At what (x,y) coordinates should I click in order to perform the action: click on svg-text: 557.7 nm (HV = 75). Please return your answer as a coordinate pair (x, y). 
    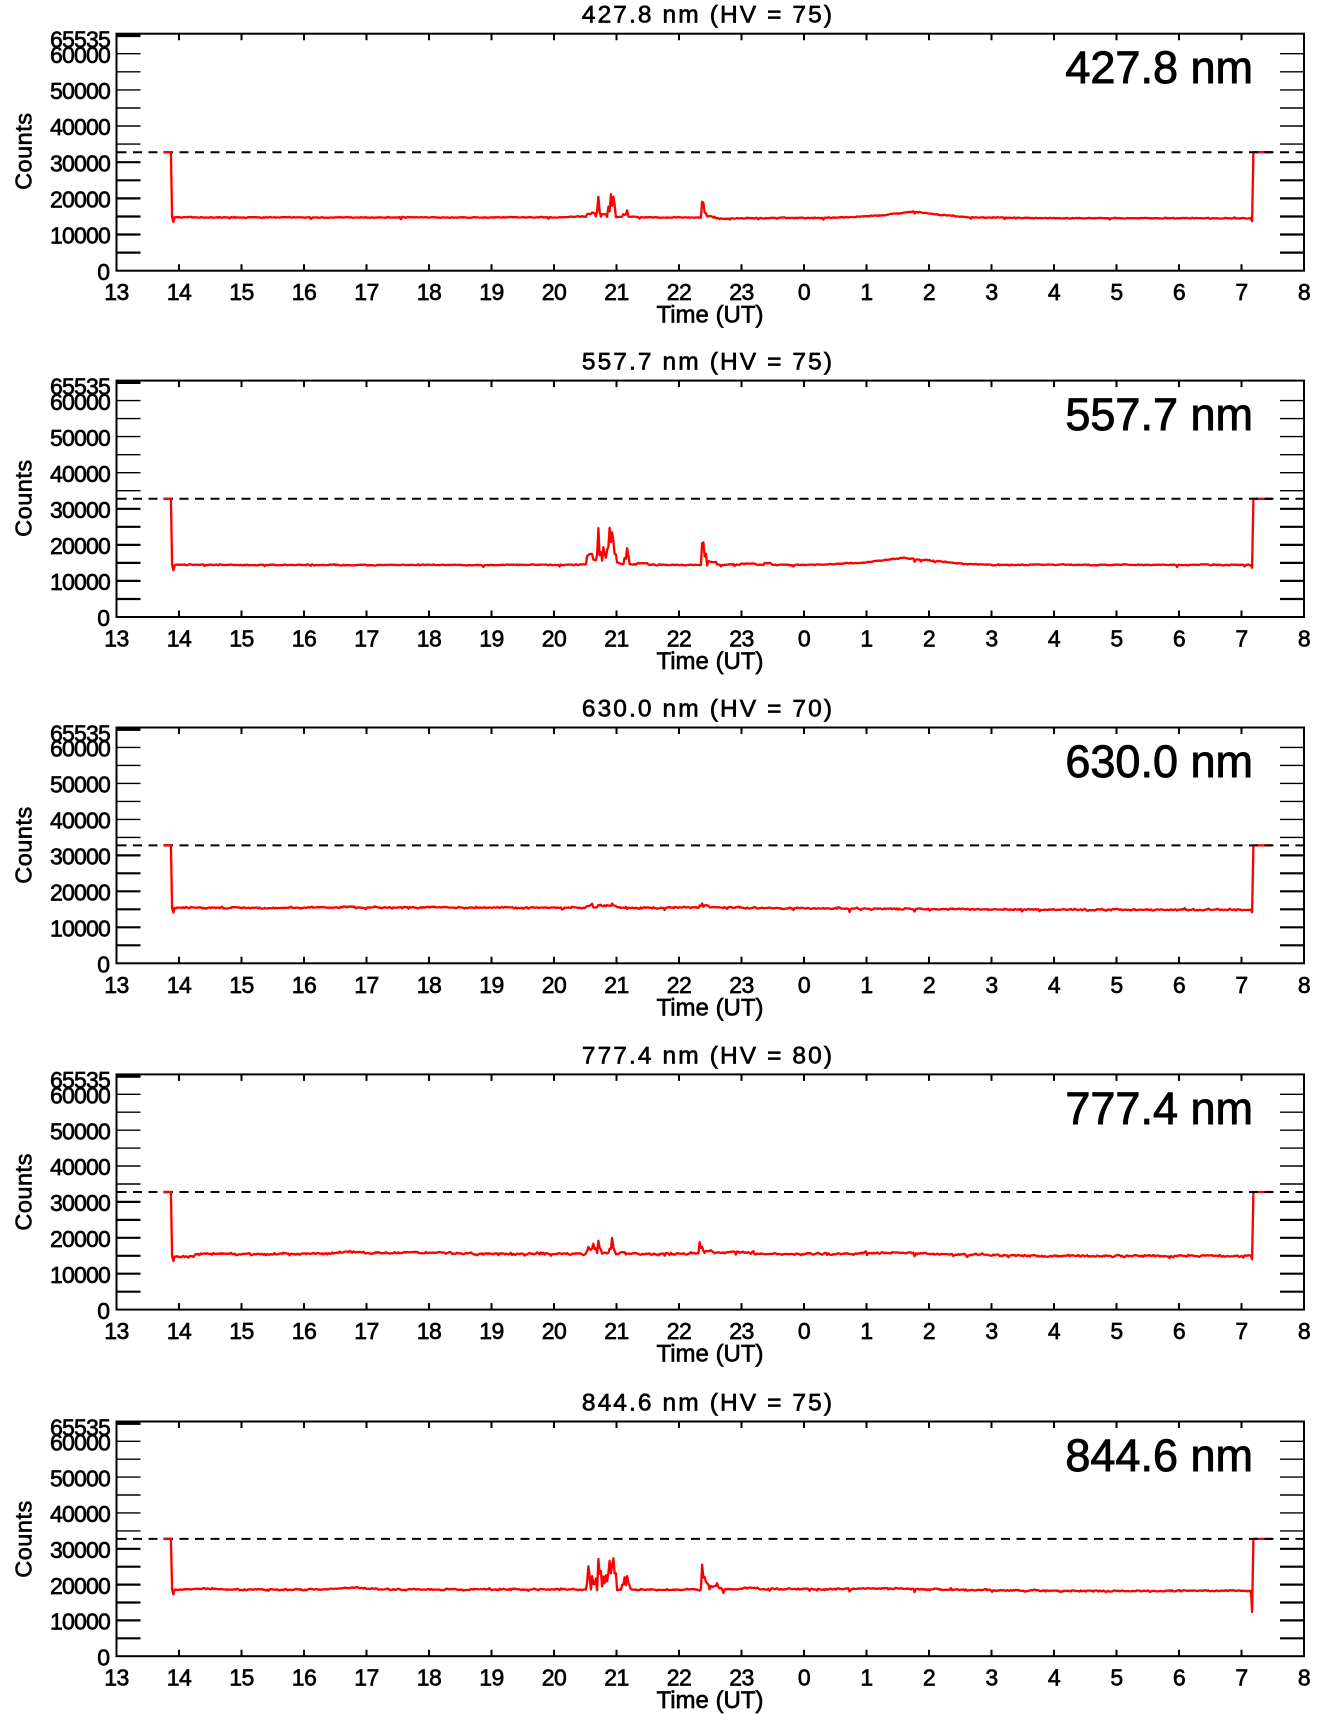
    Looking at the image, I should click on (708, 362).